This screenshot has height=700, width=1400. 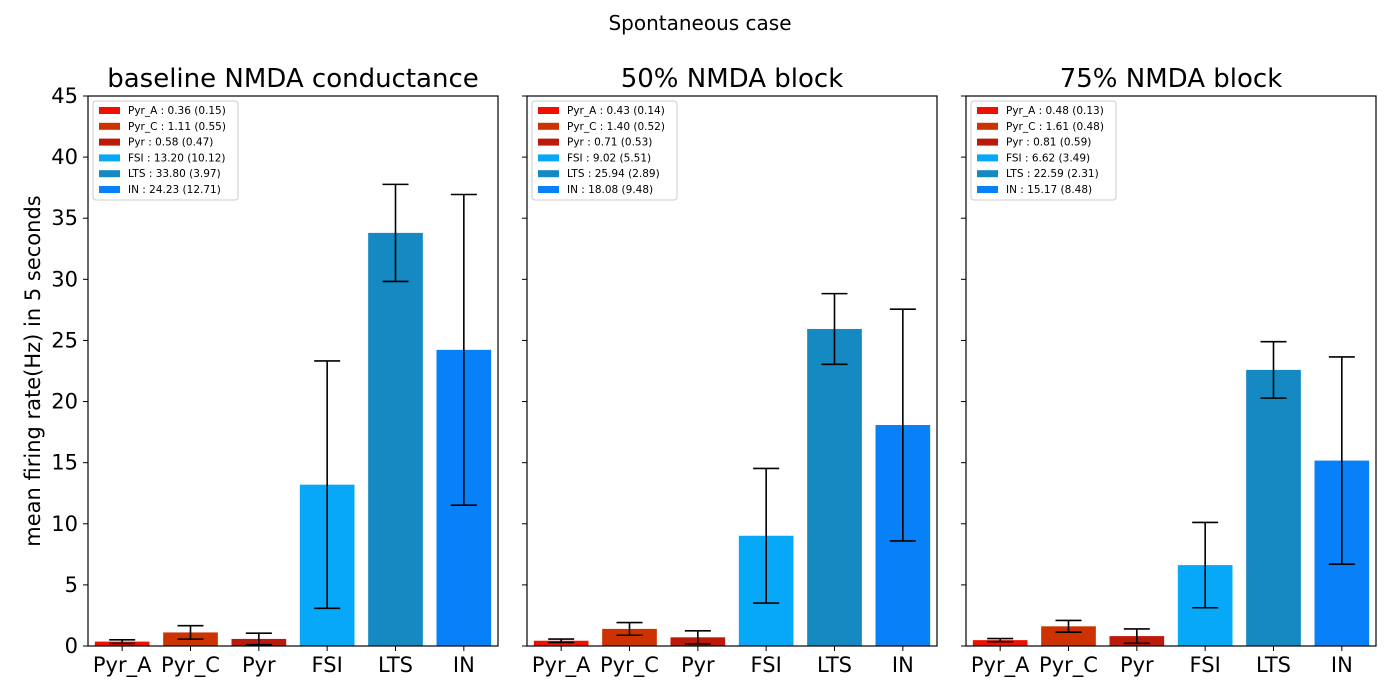 I want to click on y-tick-label: 25, so click(x=64, y=340).